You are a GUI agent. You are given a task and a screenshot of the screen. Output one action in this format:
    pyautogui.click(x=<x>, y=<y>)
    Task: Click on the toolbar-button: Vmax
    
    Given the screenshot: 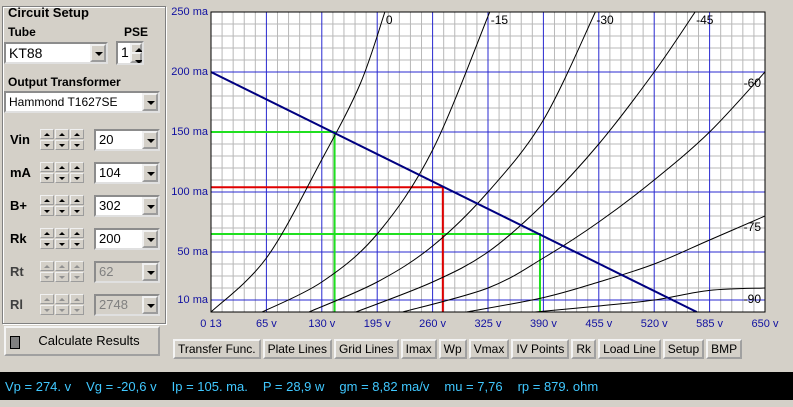 What is the action you would take?
    pyautogui.click(x=489, y=349)
    